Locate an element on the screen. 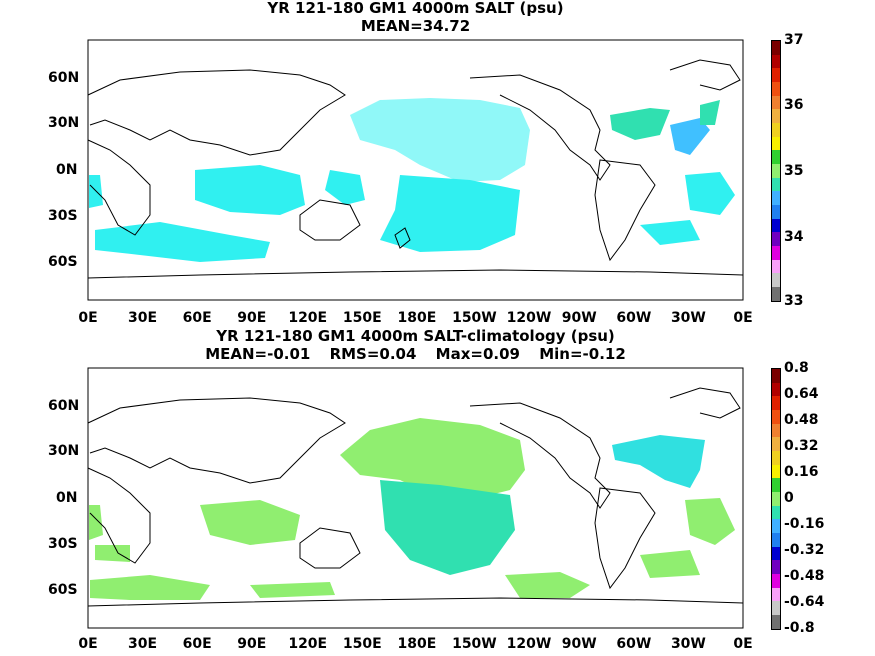 This screenshot has width=875, height=656. panel2-region-north-pacific is located at coordinates (432, 459).